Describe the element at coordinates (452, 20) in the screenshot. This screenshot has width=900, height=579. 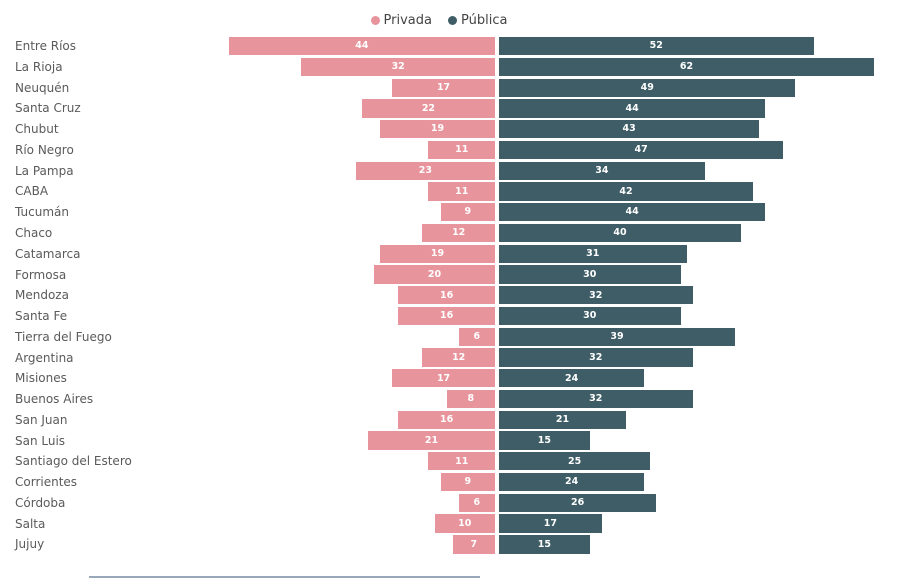
I see `publica-dot-icon` at that location.